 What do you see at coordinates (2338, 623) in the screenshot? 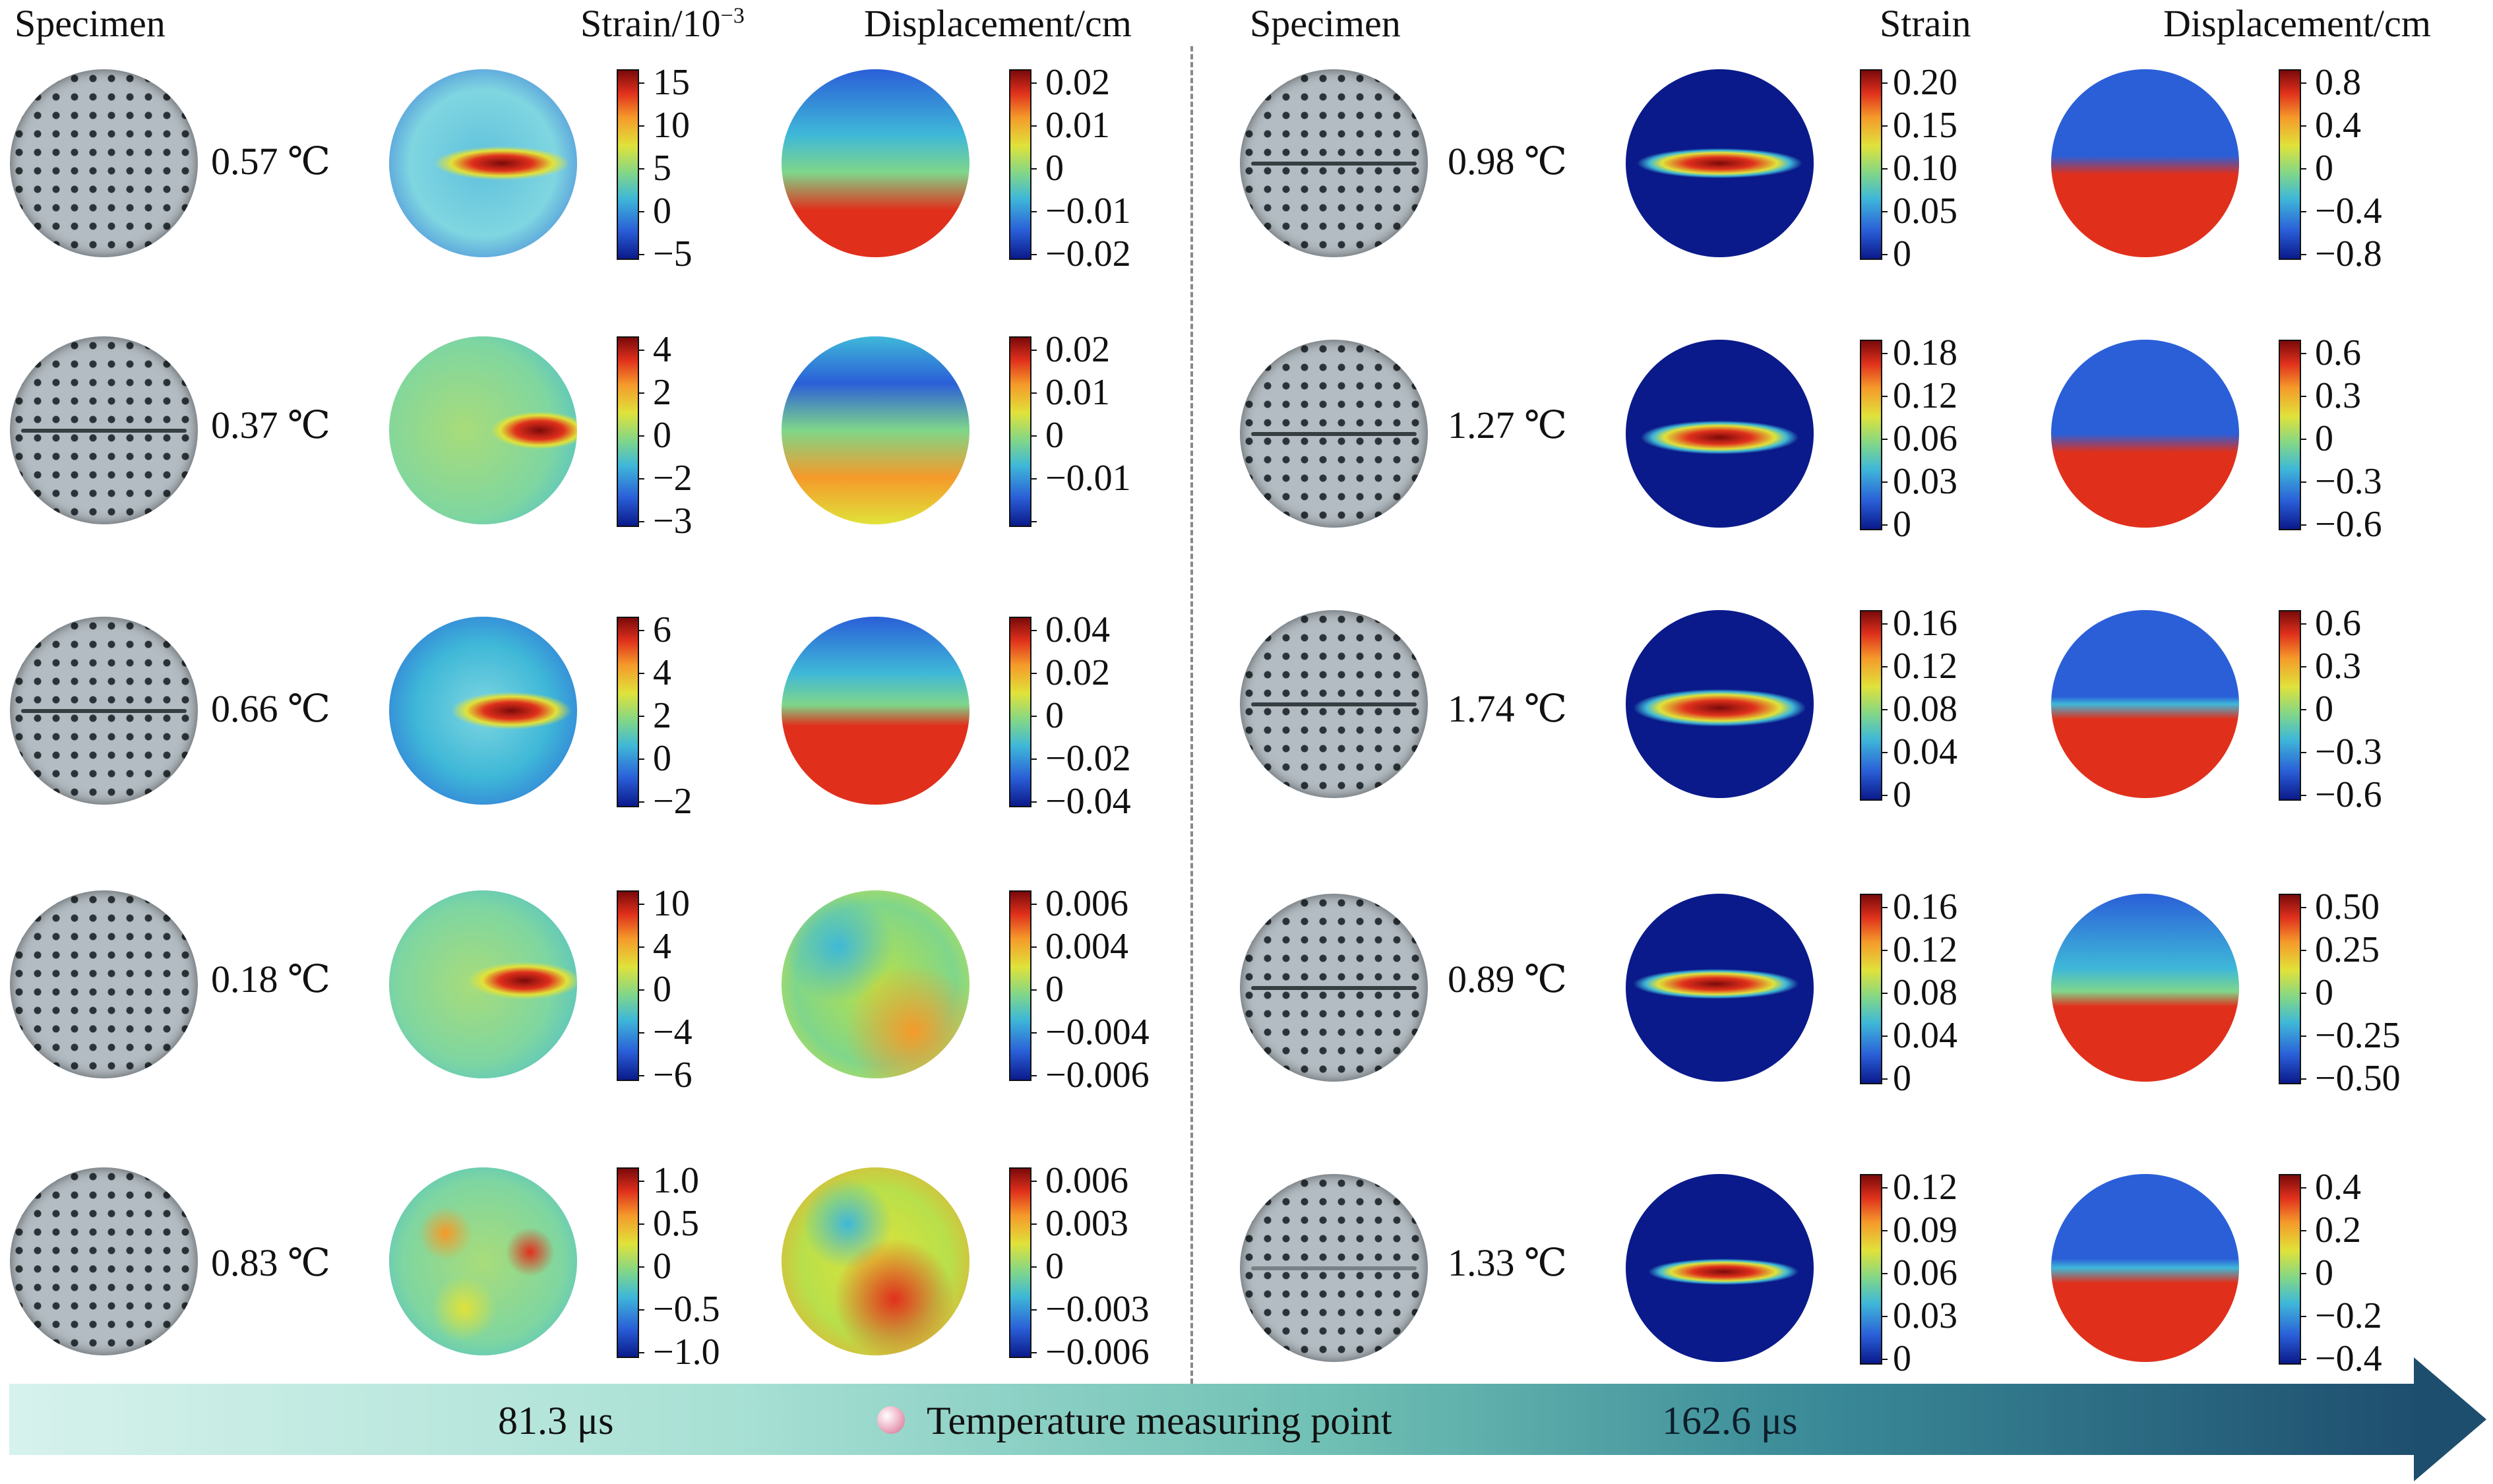
I see `displacement-tick-label: 0.6` at bounding box center [2338, 623].